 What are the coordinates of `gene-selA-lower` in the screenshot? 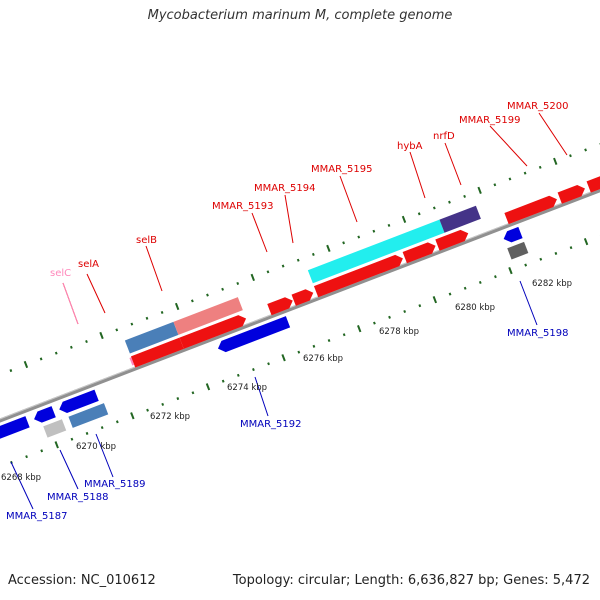 It's located at (157, 352).